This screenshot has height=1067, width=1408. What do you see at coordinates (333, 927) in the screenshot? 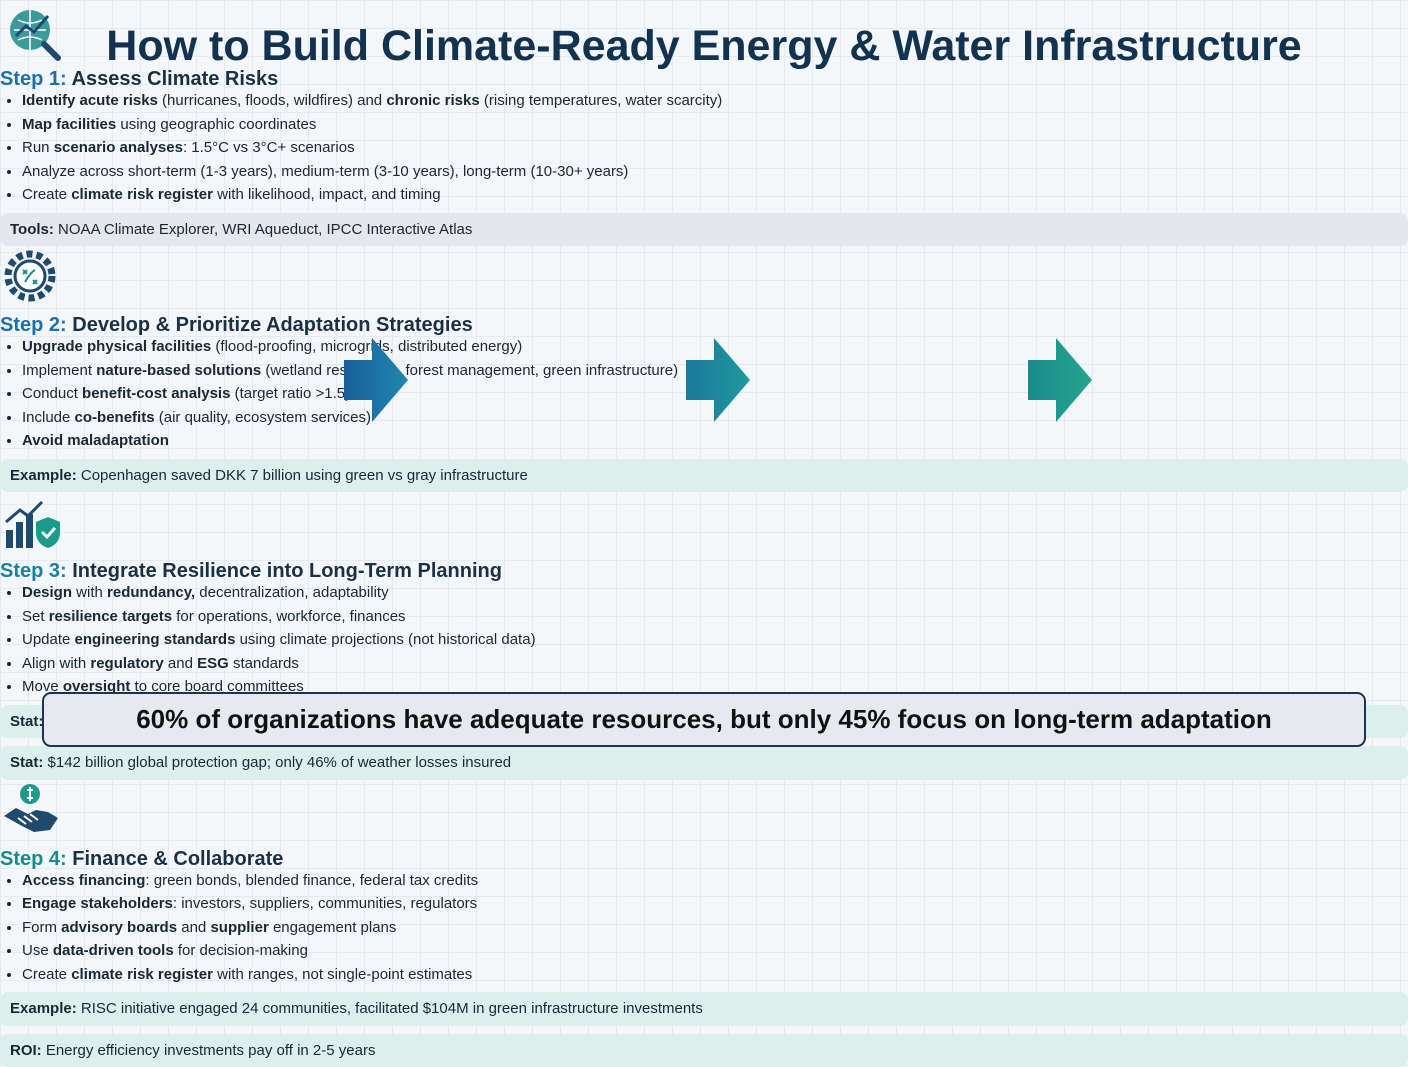
I see `text-run: engagement plans` at bounding box center [333, 927].